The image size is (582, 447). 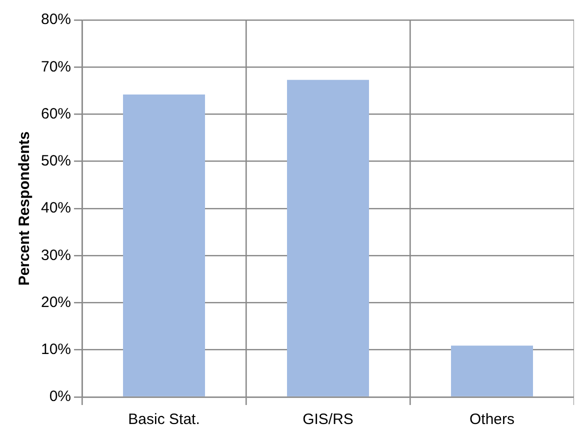 I want to click on y-tick-label: 30%, so click(x=56, y=255).